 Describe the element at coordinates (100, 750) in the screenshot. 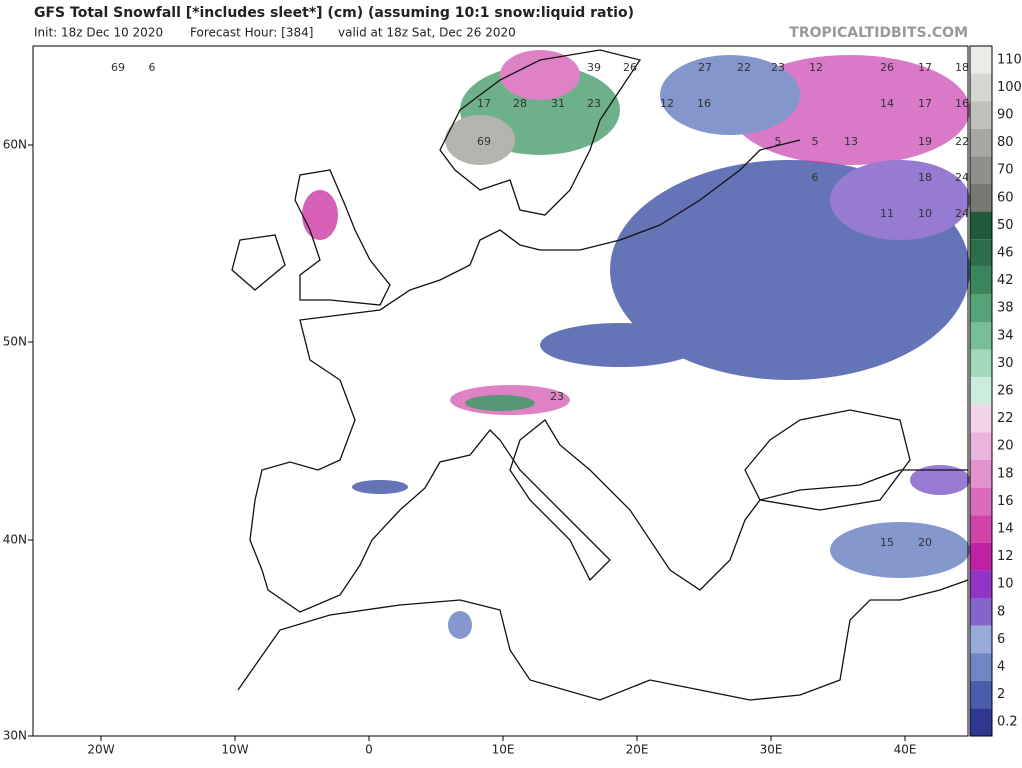

I see `lon-label: 20W` at that location.